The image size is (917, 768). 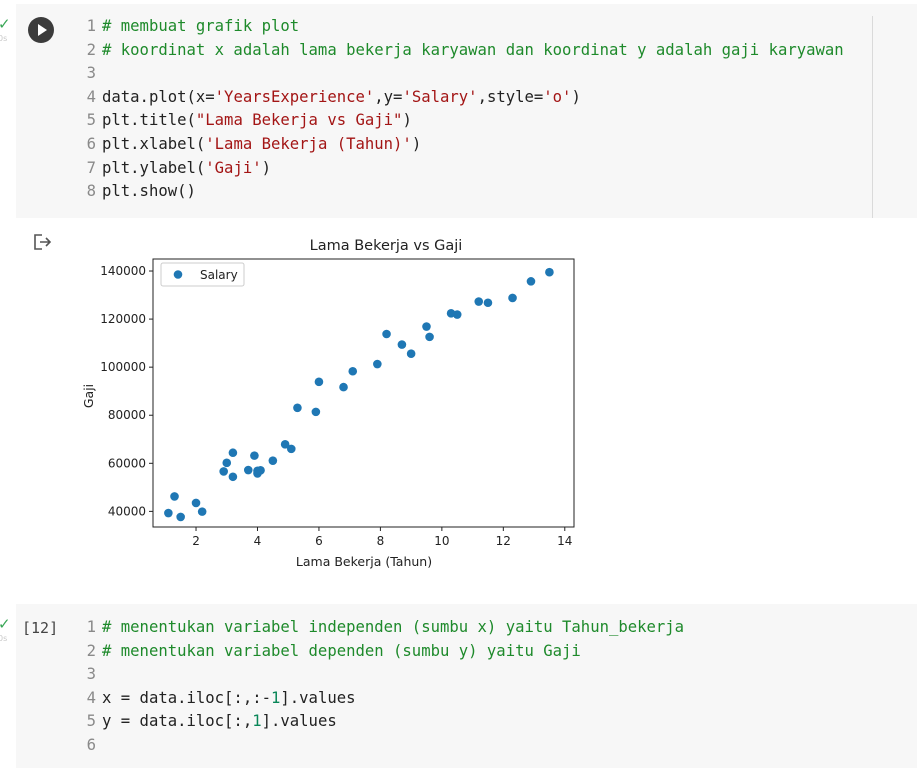 What do you see at coordinates (40, 628) in the screenshot?
I see `execution-count: [12]` at bounding box center [40, 628].